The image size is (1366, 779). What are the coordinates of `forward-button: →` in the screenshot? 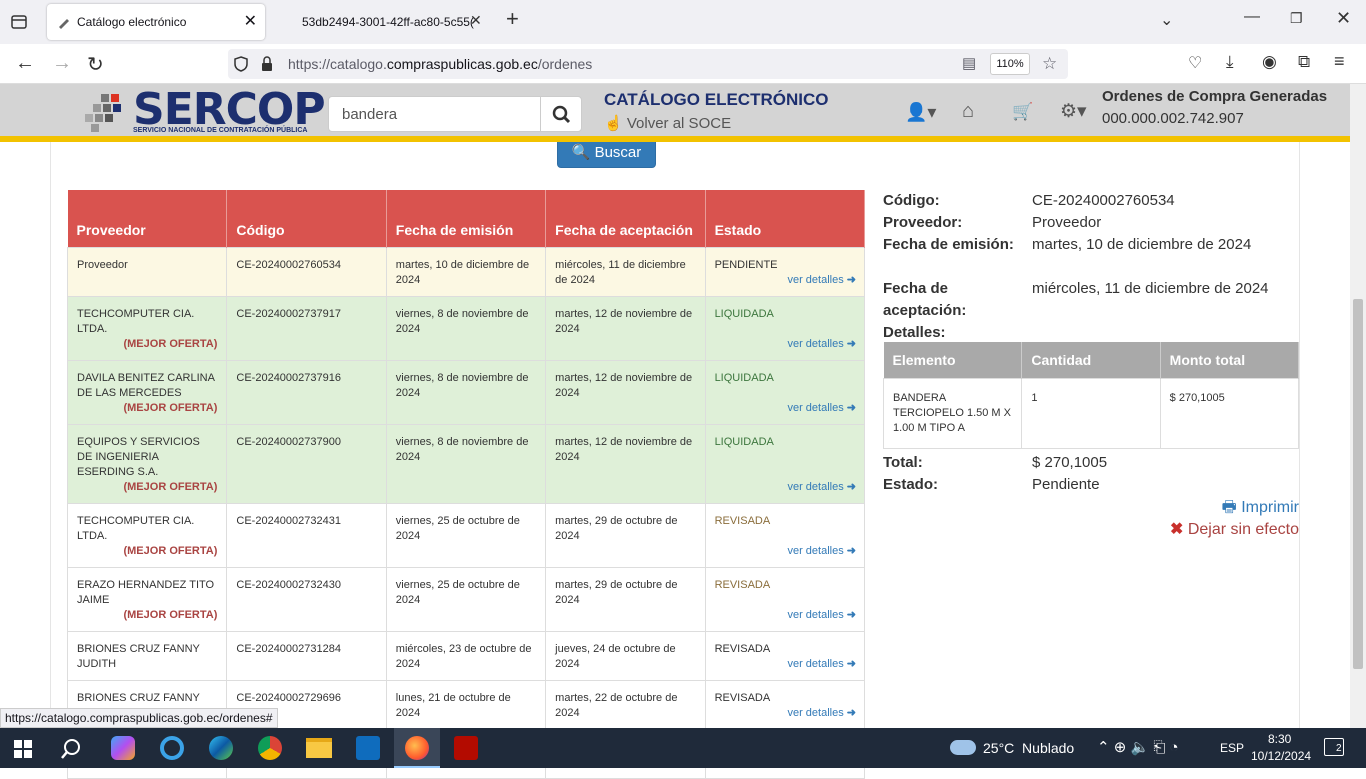 It's located at (62, 63).